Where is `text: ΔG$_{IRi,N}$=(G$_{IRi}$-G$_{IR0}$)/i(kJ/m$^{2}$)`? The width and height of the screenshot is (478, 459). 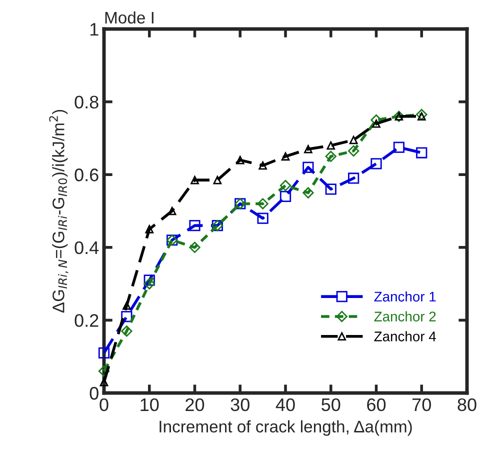
text: ΔG$_{IRi,N}$=(G$_{IRi}$-G$_{IR0}$)/i(kJ/m$^{2}$) is located at coordinates (58, 211).